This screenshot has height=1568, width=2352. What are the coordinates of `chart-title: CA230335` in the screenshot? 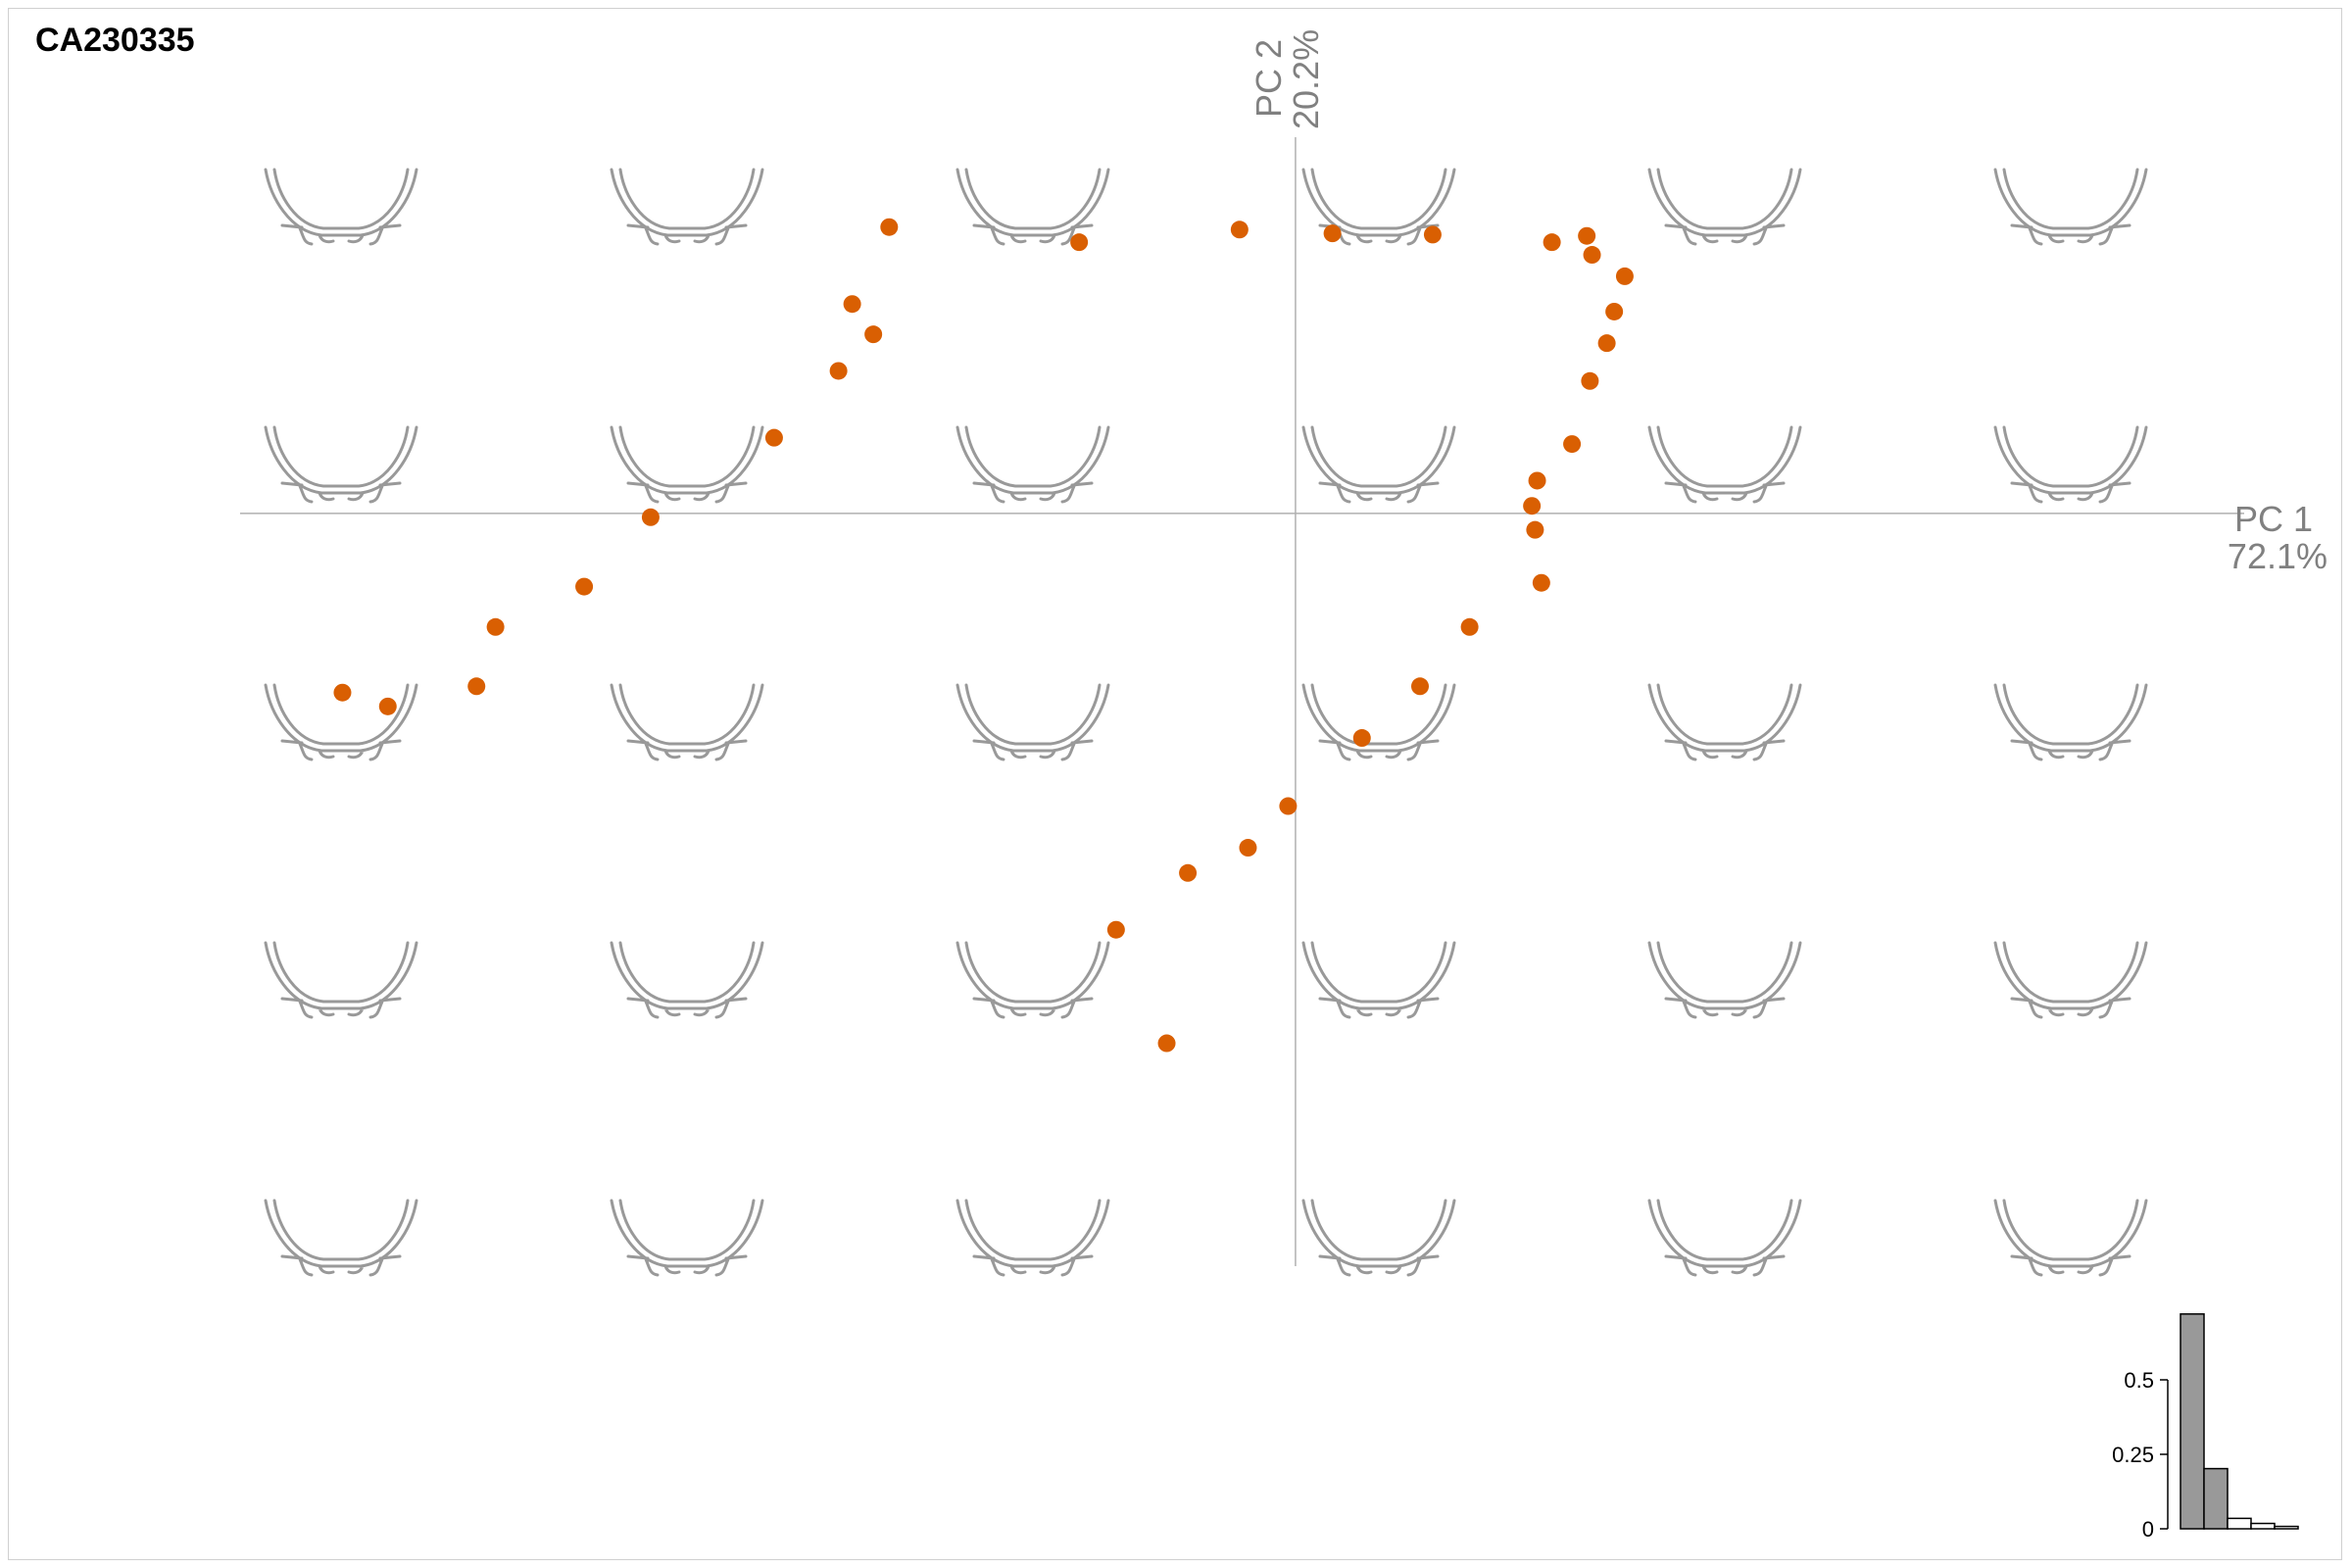 It's located at (115, 40).